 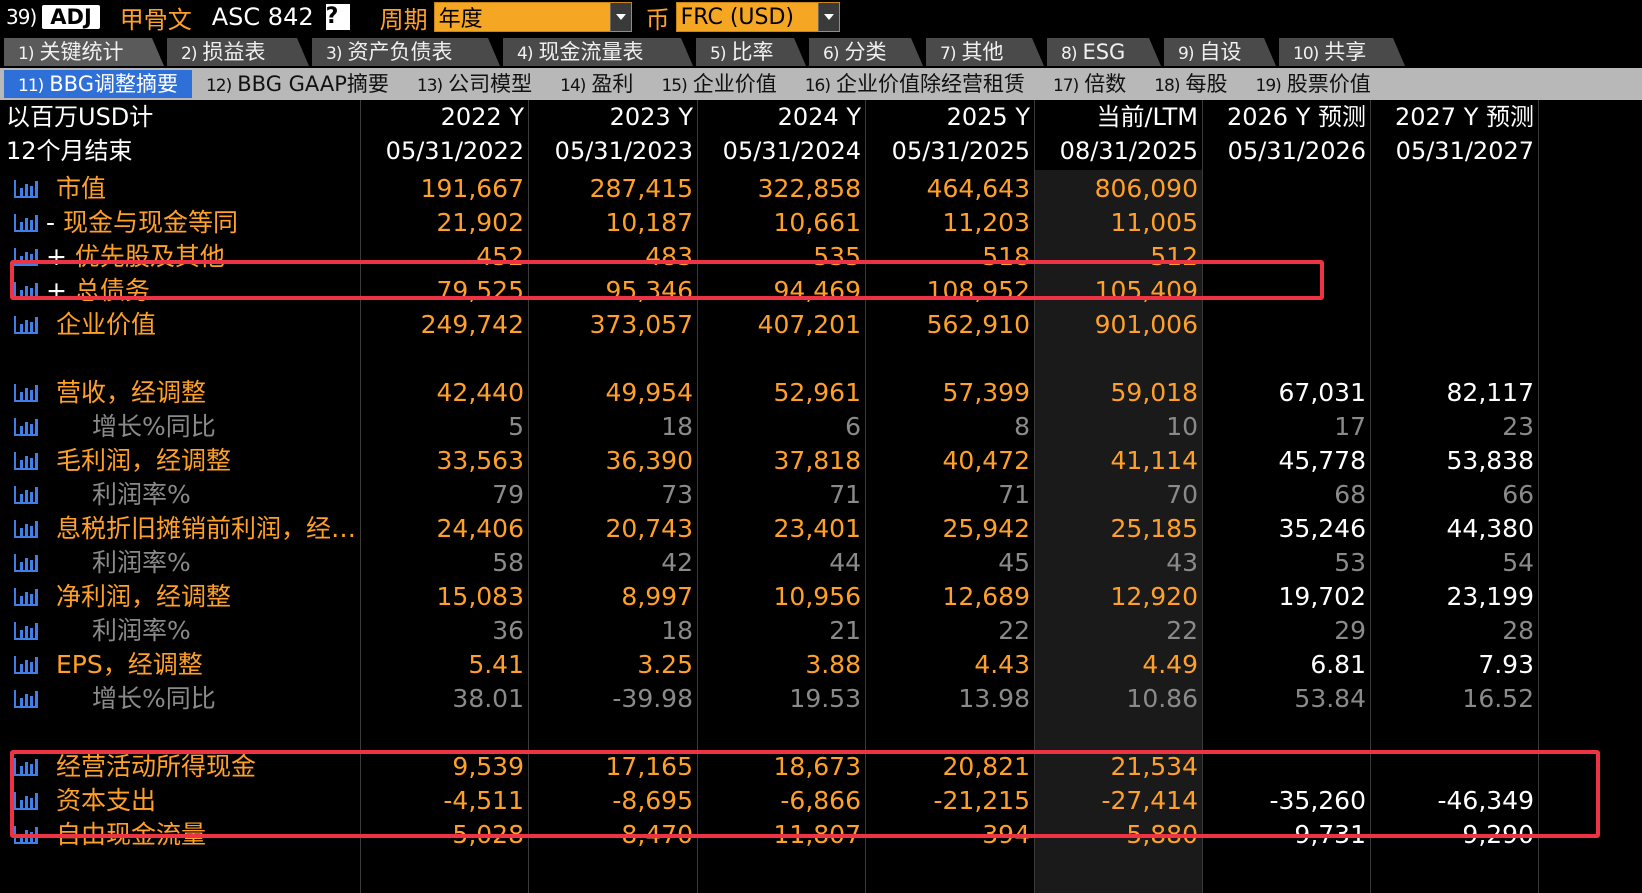 What do you see at coordinates (1220, 52) in the screenshot?
I see `tab-custom: 9) 自设` at bounding box center [1220, 52].